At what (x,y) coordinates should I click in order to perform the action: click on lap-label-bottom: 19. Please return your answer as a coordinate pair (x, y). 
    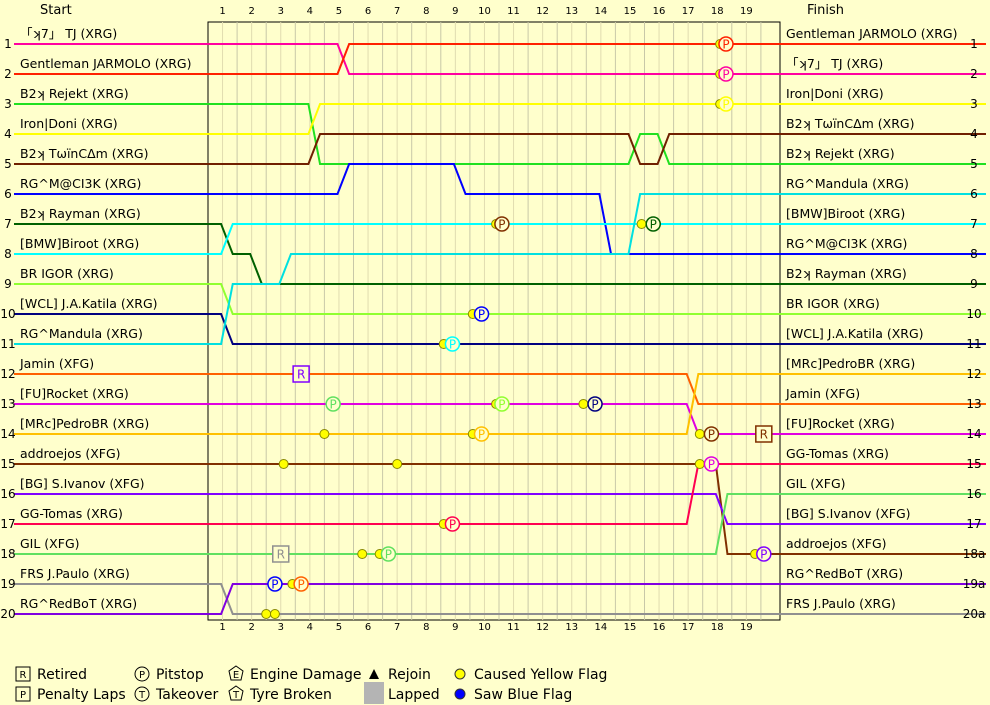
    Looking at the image, I should click on (746, 627).